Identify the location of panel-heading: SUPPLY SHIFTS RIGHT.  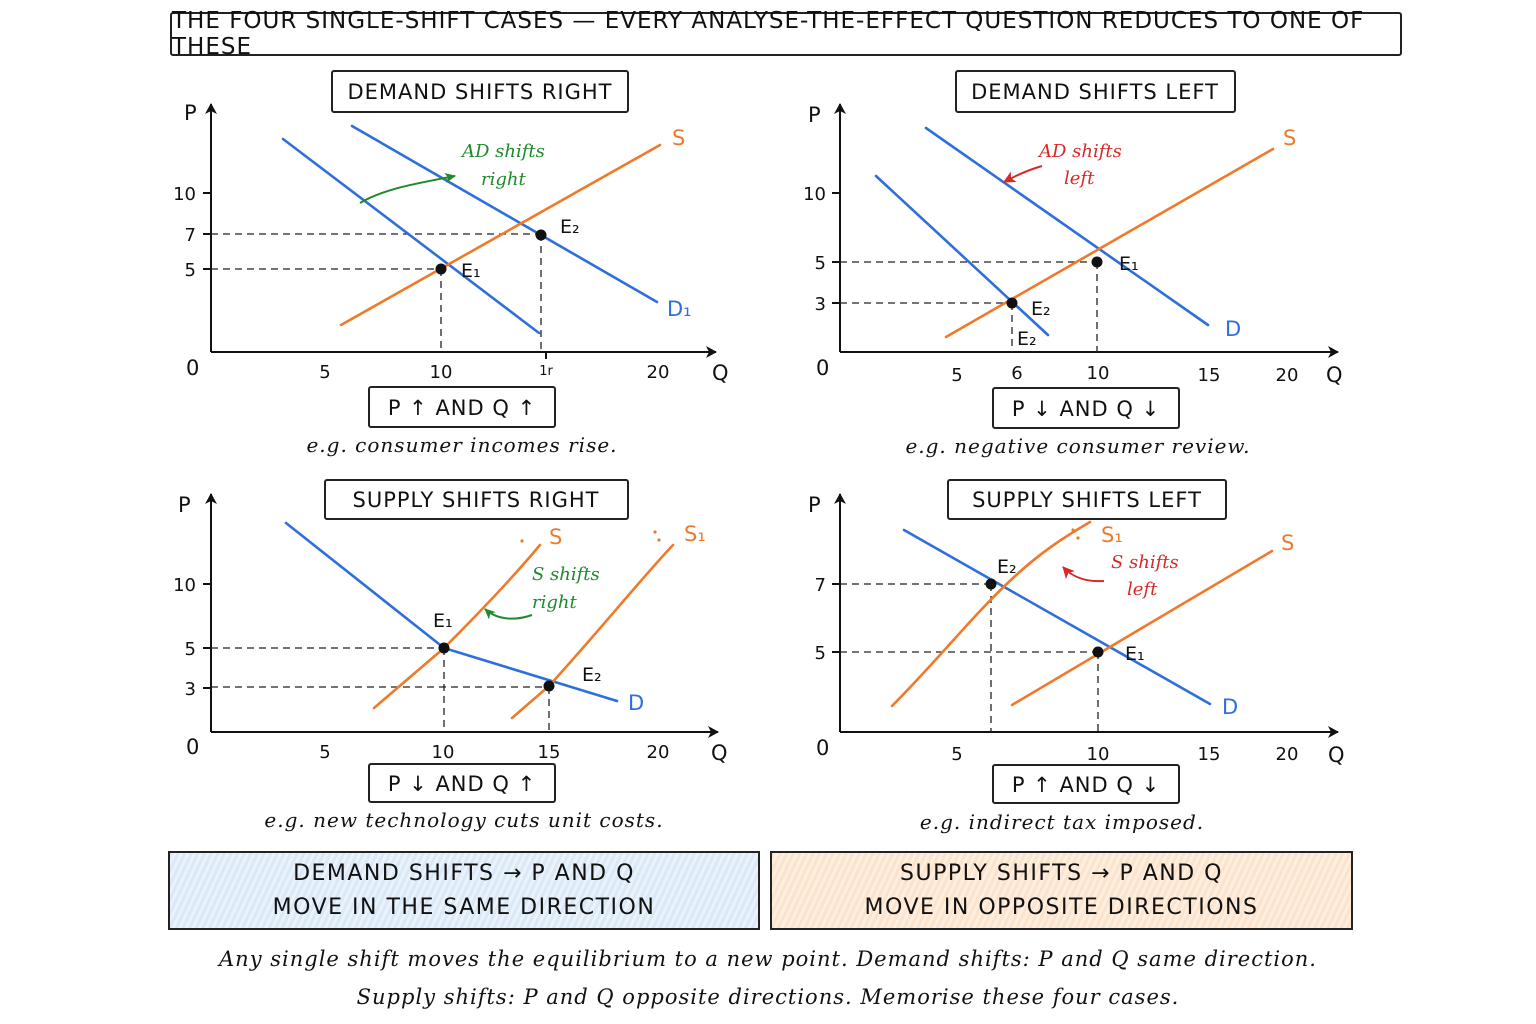
(476, 500).